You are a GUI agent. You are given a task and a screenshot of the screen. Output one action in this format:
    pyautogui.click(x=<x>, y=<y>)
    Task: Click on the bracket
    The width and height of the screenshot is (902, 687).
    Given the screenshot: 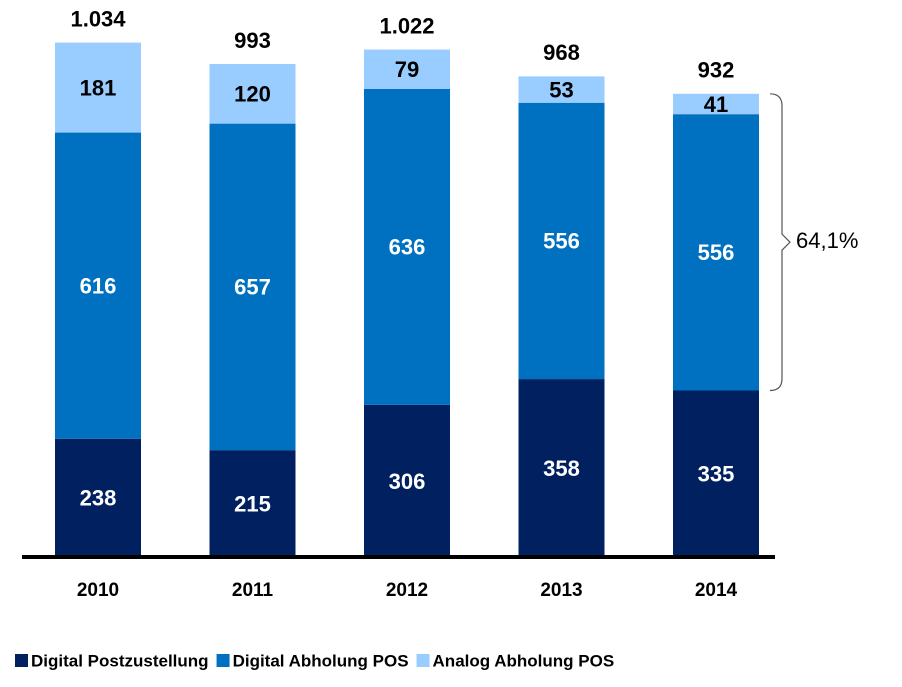 What is the action you would take?
    pyautogui.click(x=780, y=242)
    